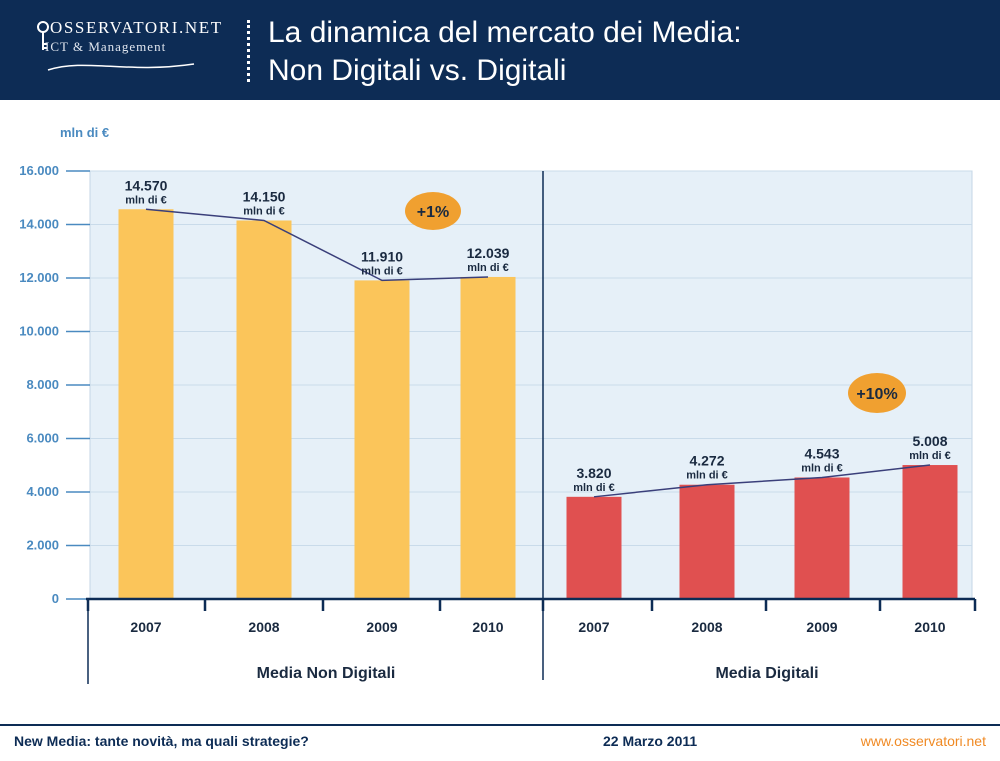 The image size is (1000, 761). What do you see at coordinates (382, 256) in the screenshot?
I see `value-label: 11.910` at bounding box center [382, 256].